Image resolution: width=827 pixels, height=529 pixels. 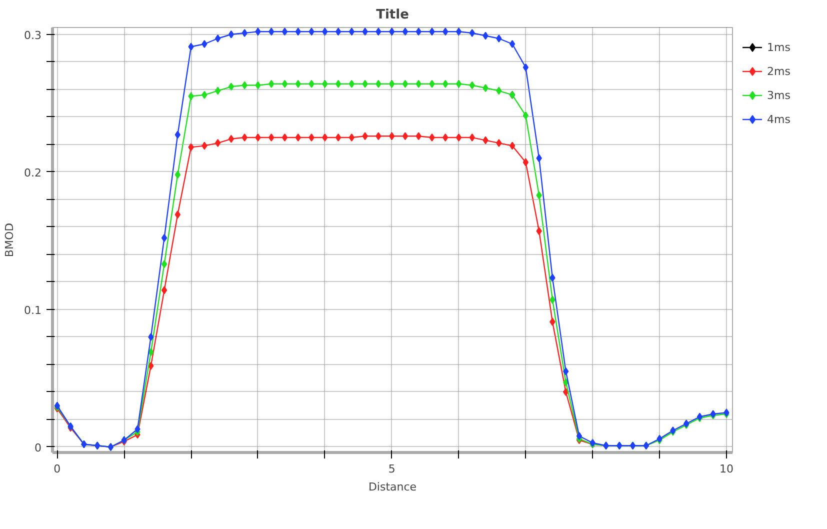 I want to click on y-tick-label: 0, so click(x=38, y=448).